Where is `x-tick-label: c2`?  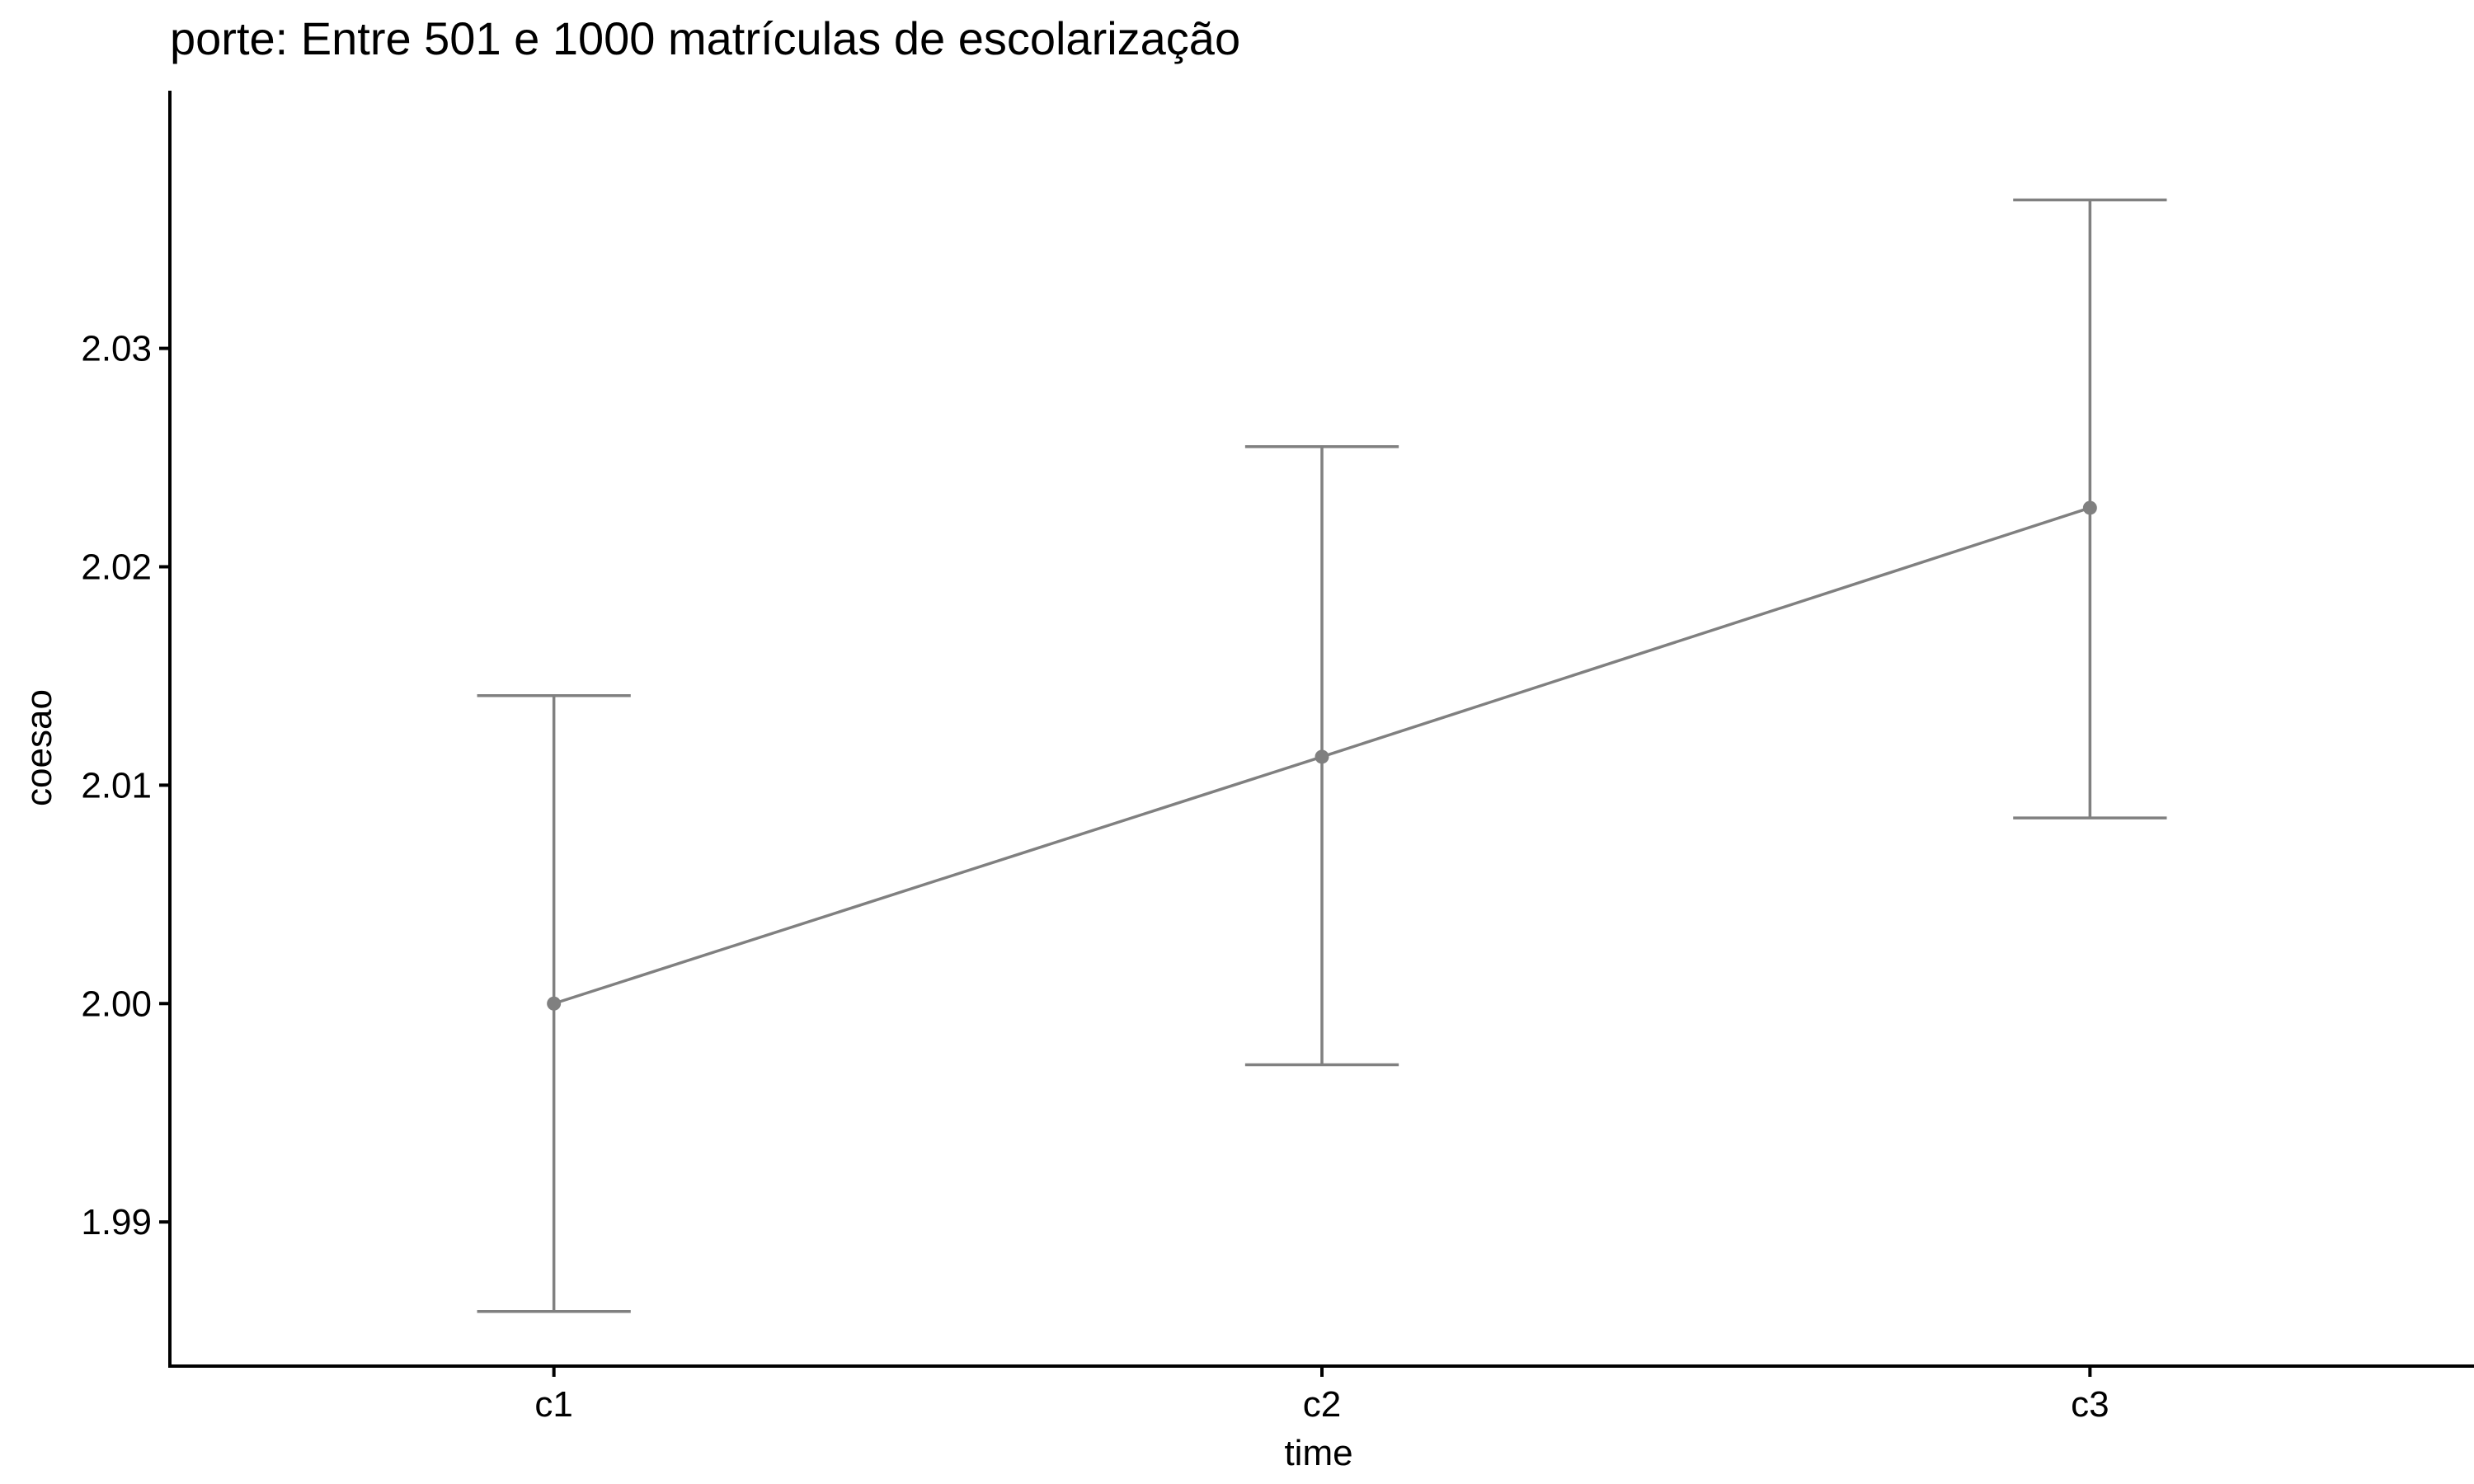 x-tick-label: c2 is located at coordinates (1322, 1404).